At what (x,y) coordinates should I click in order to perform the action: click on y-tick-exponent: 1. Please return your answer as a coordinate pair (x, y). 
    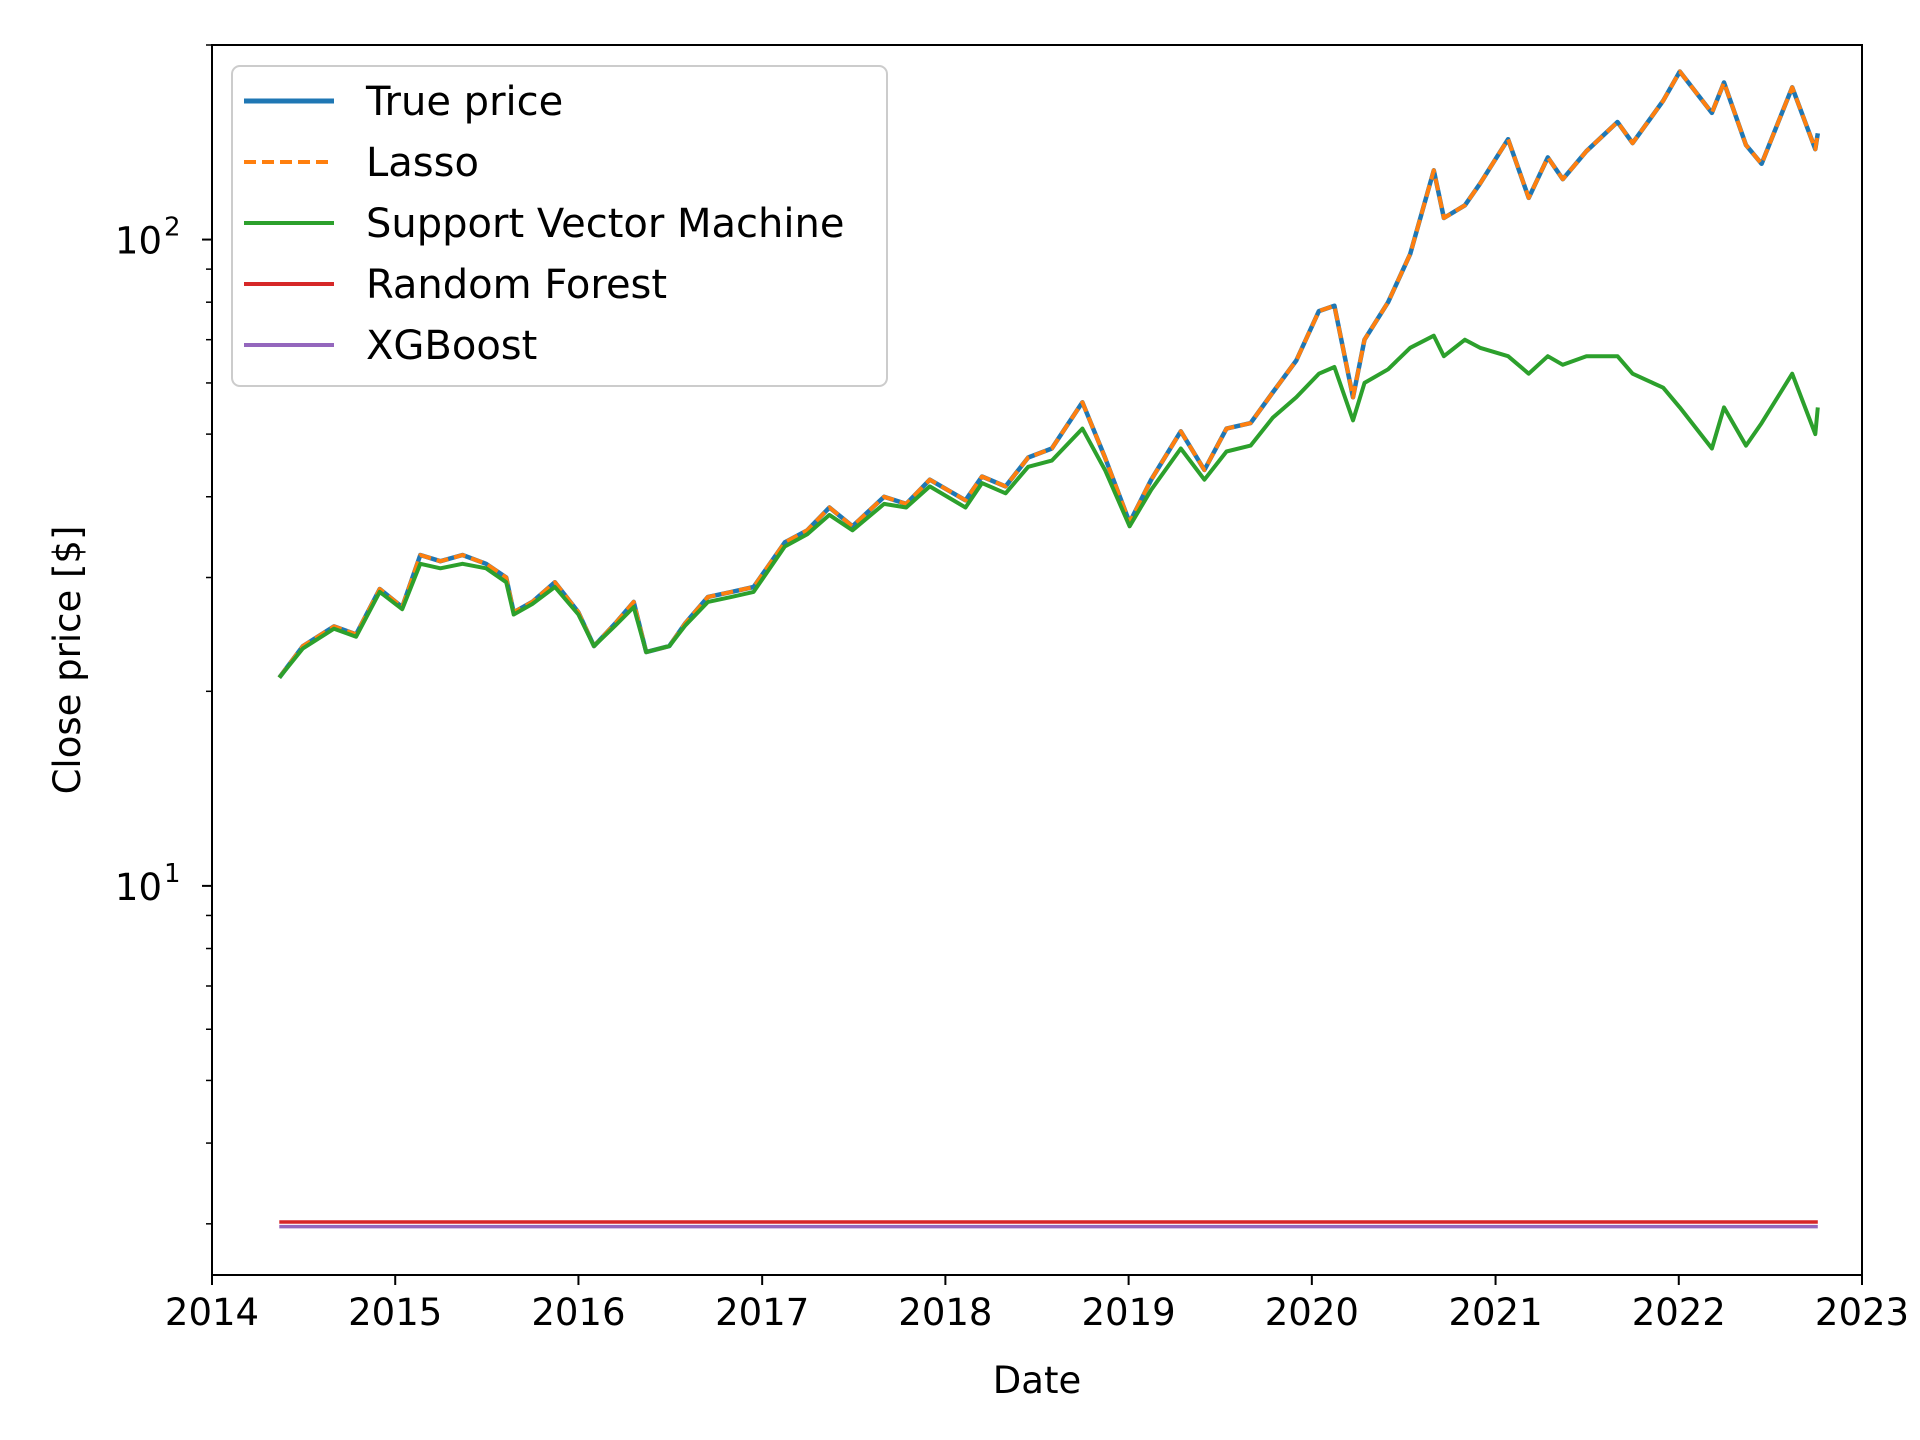
    Looking at the image, I should click on (172, 874).